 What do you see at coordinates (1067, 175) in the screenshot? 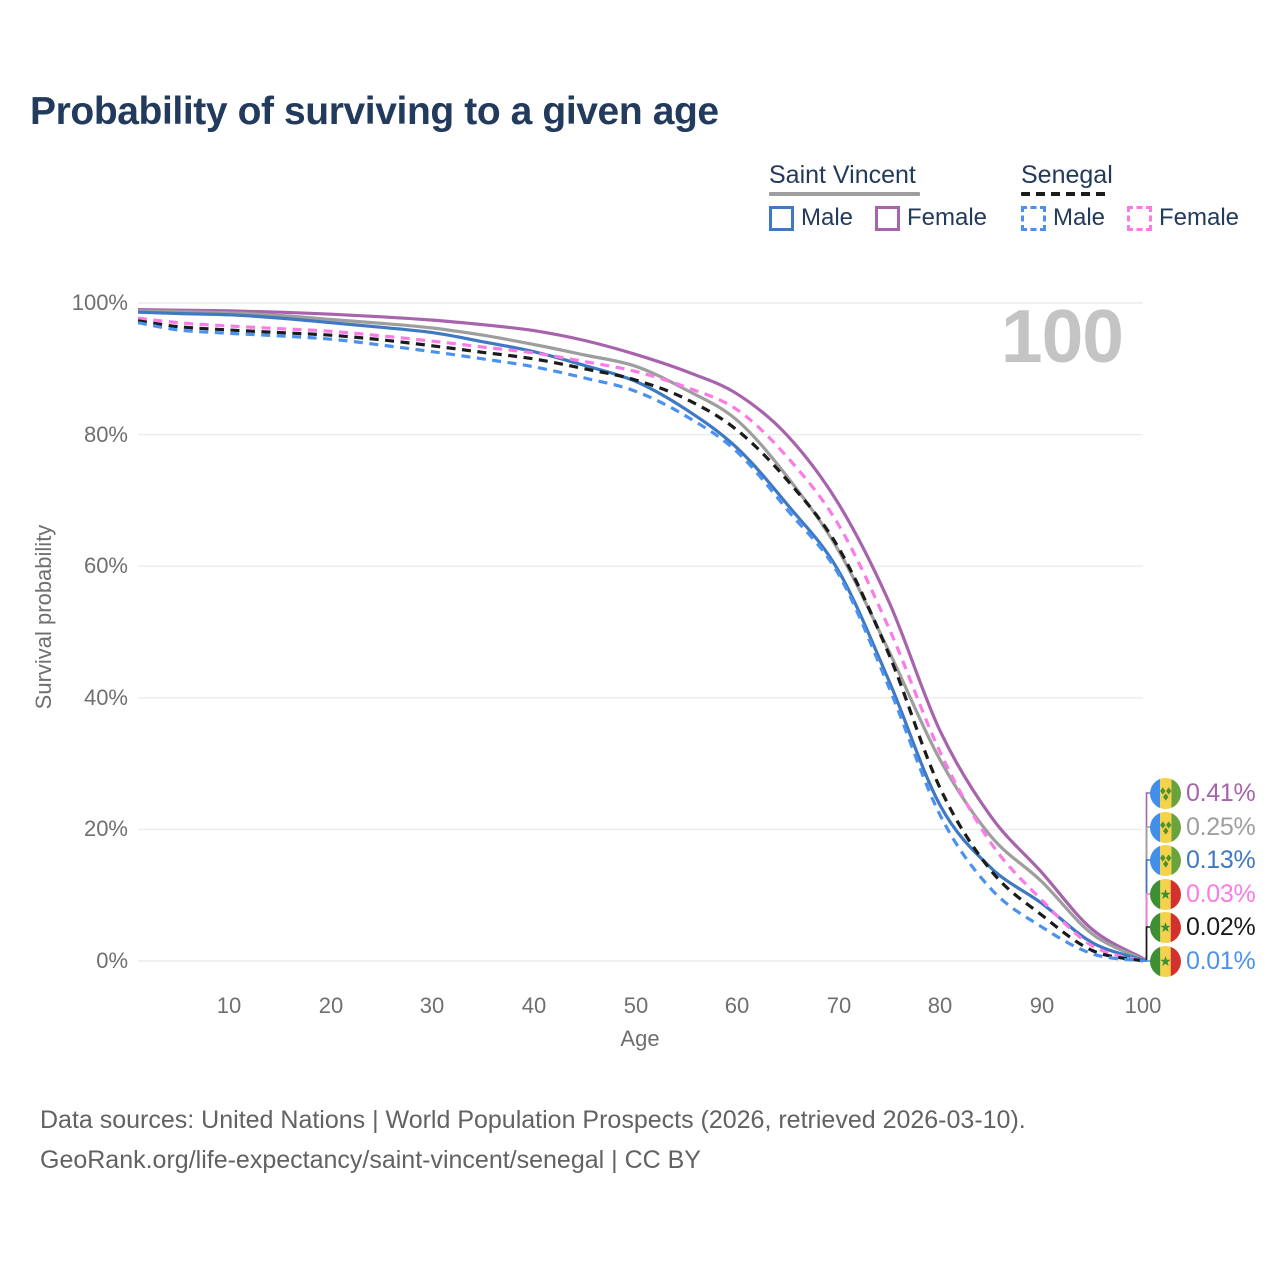
I see `legend-group-senegal: Senegal` at bounding box center [1067, 175].